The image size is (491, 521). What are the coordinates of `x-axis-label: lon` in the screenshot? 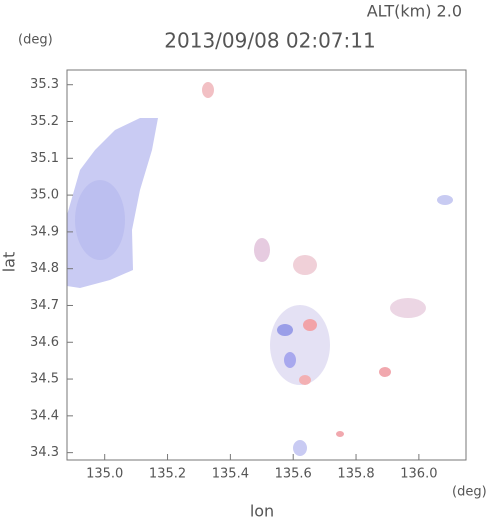 It's located at (262, 511).